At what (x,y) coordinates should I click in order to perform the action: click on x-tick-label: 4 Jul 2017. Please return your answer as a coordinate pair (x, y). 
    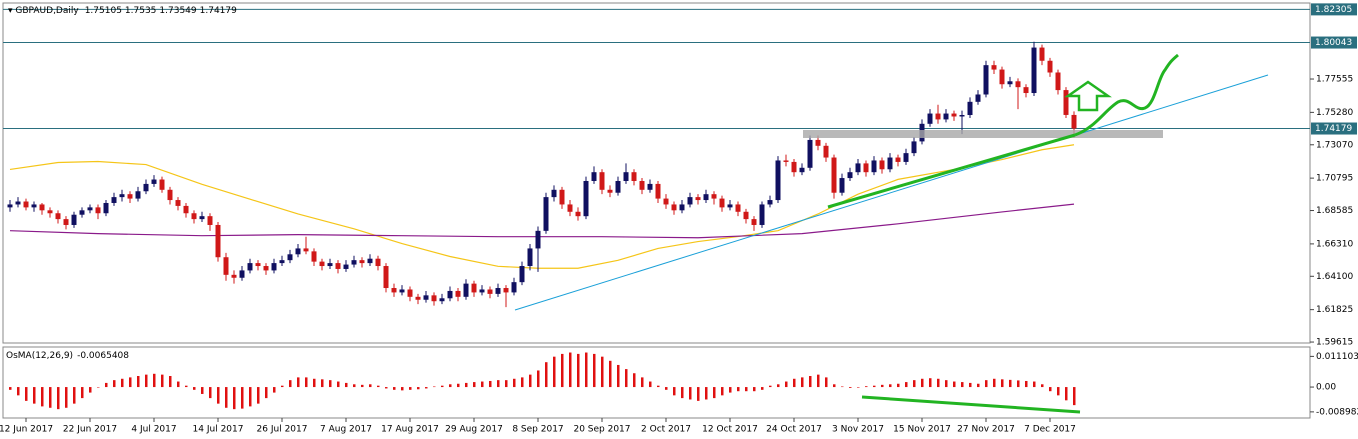
    Looking at the image, I should click on (153, 430).